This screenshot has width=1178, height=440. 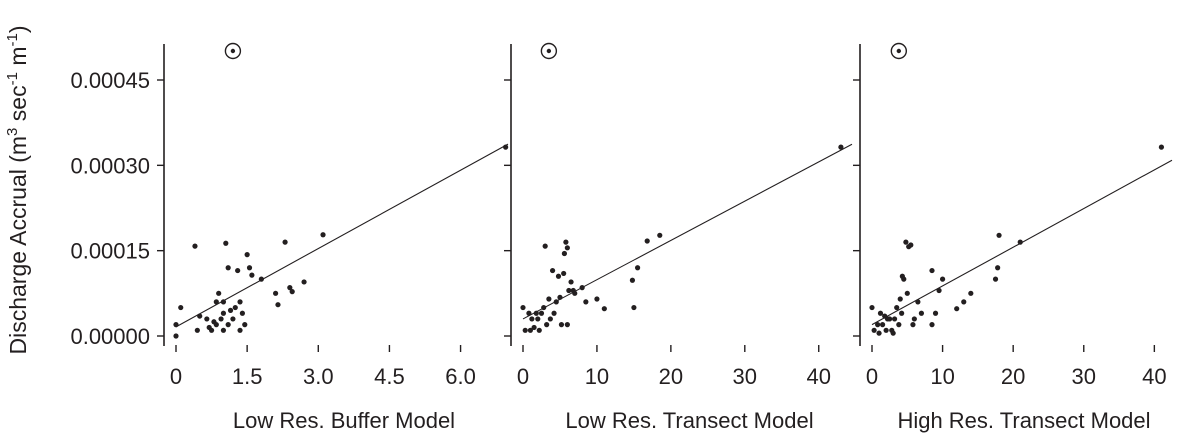 What do you see at coordinates (597, 376) in the screenshot?
I see `x-tick-label: 10` at bounding box center [597, 376].